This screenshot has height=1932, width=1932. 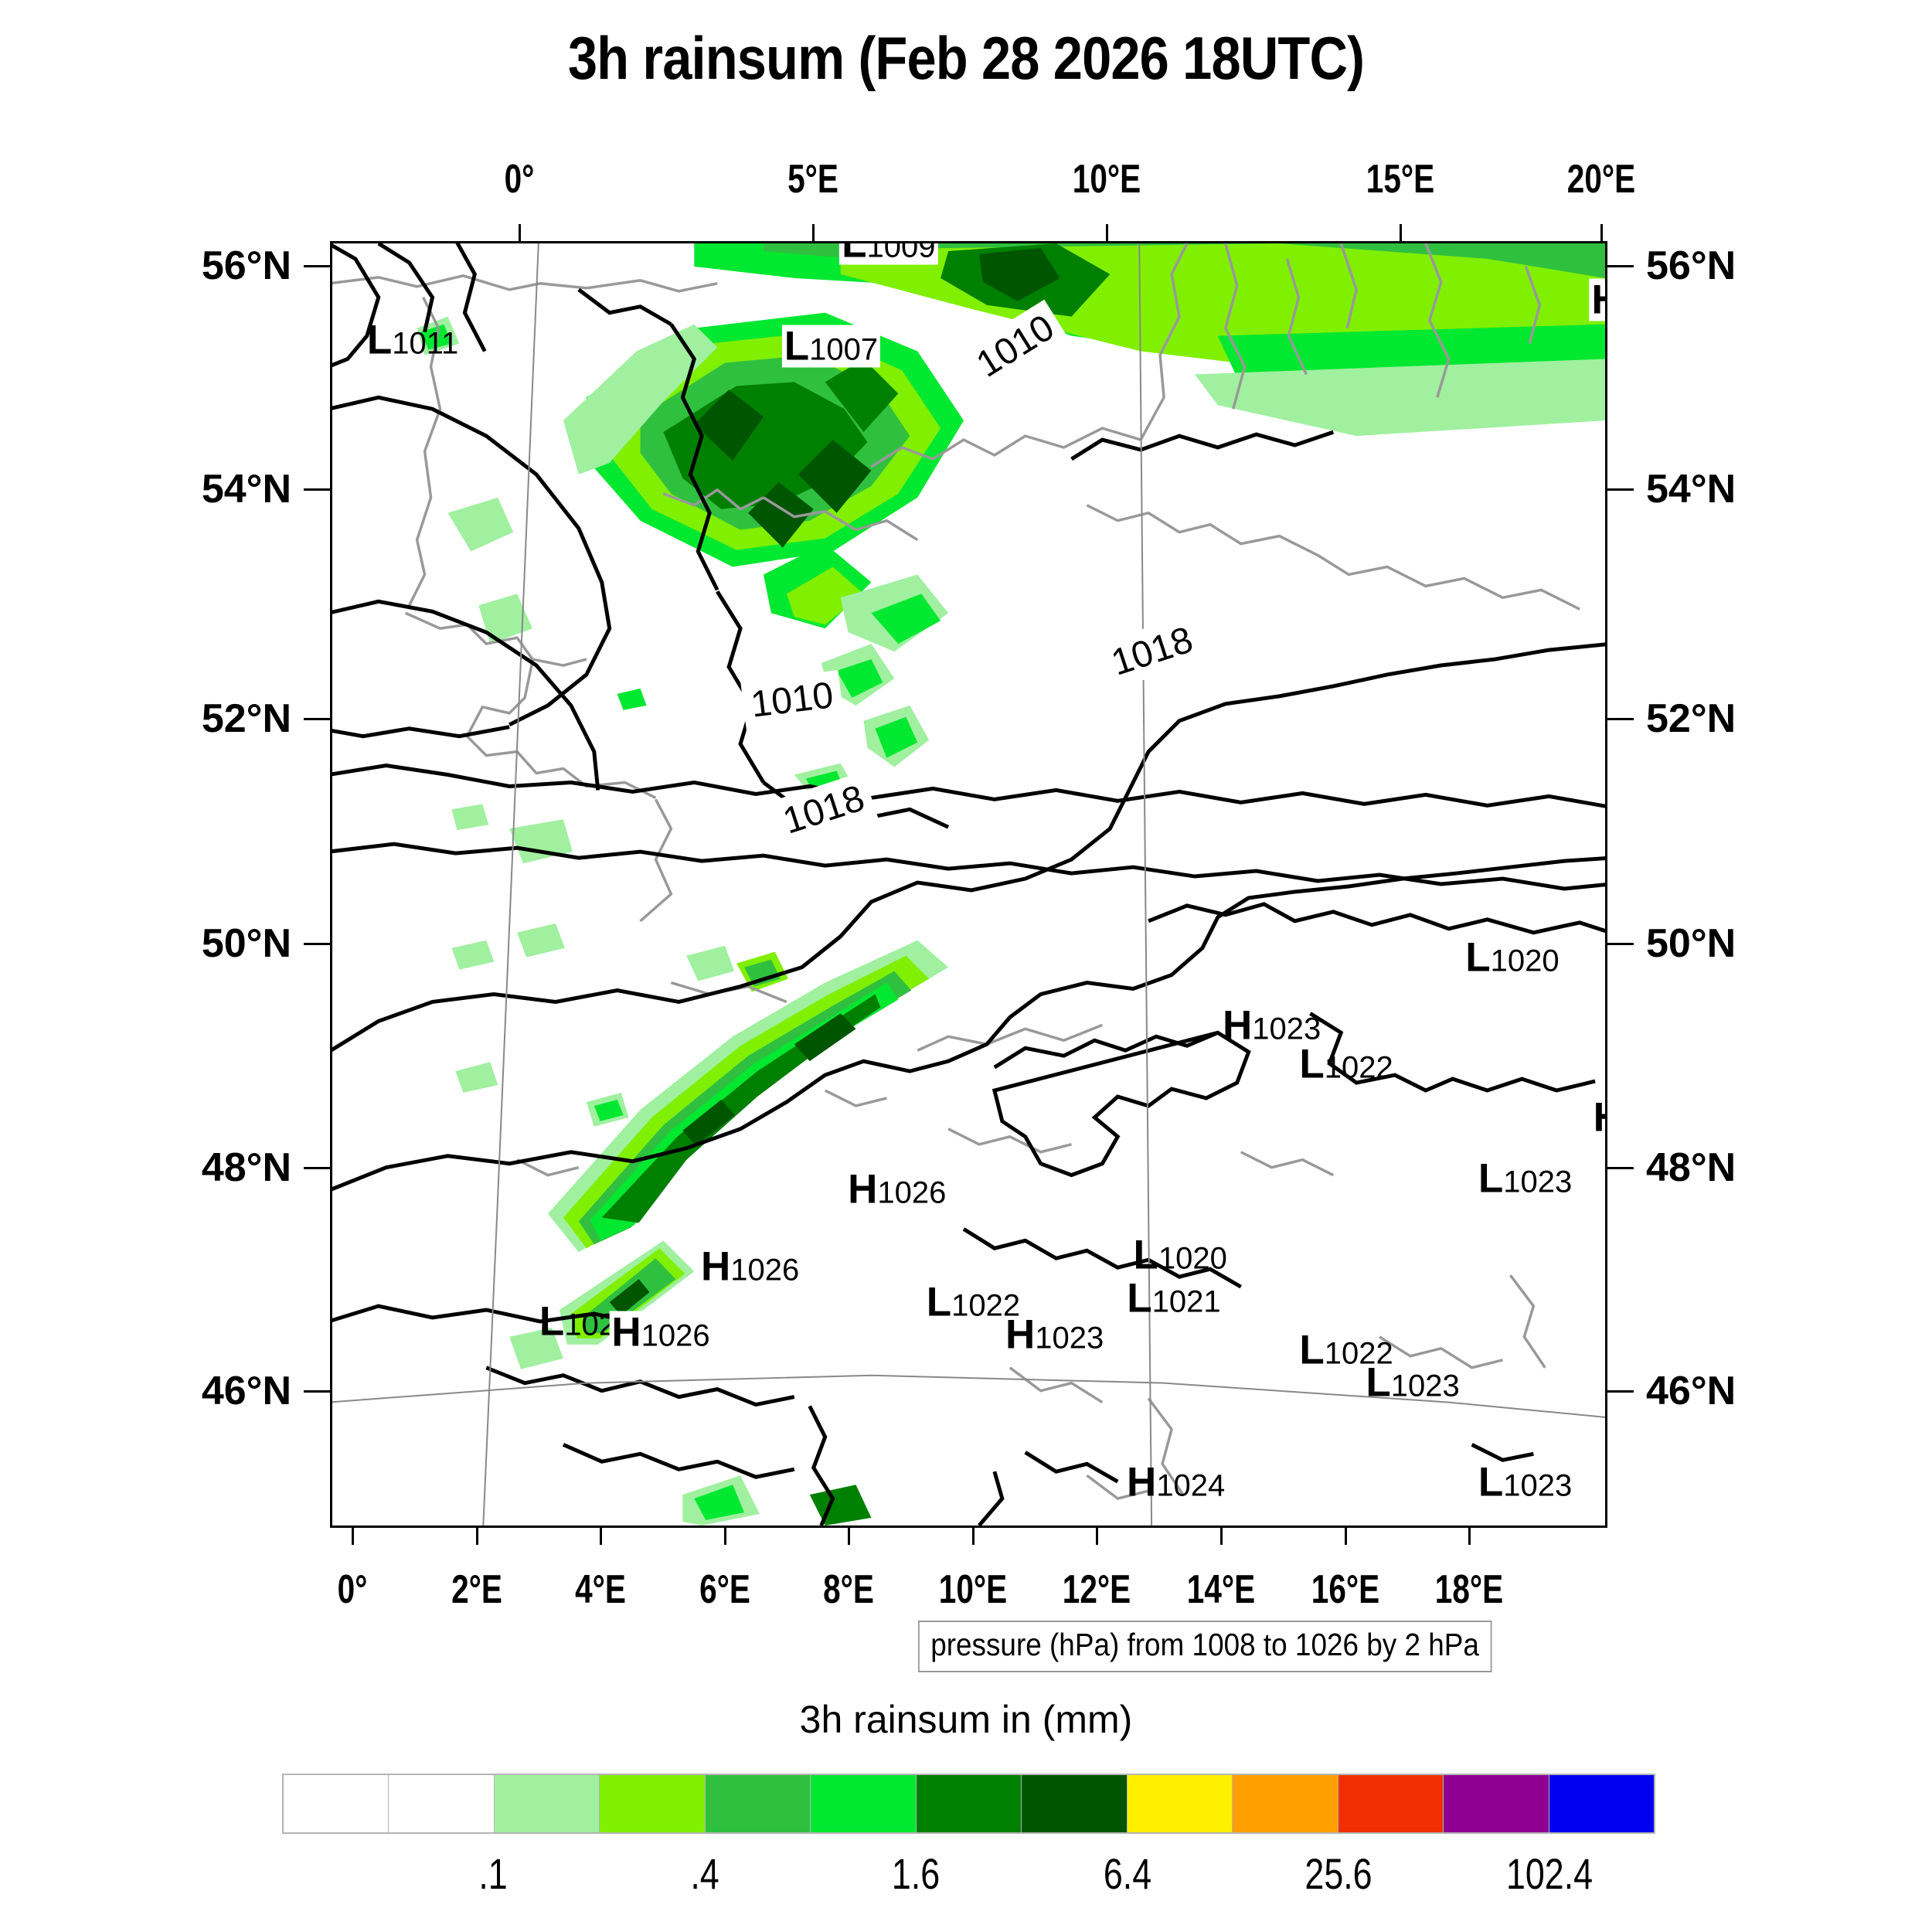 What do you see at coordinates (1272, 1026) in the screenshot?
I see `high-pressure-label-9: H1023` at bounding box center [1272, 1026].